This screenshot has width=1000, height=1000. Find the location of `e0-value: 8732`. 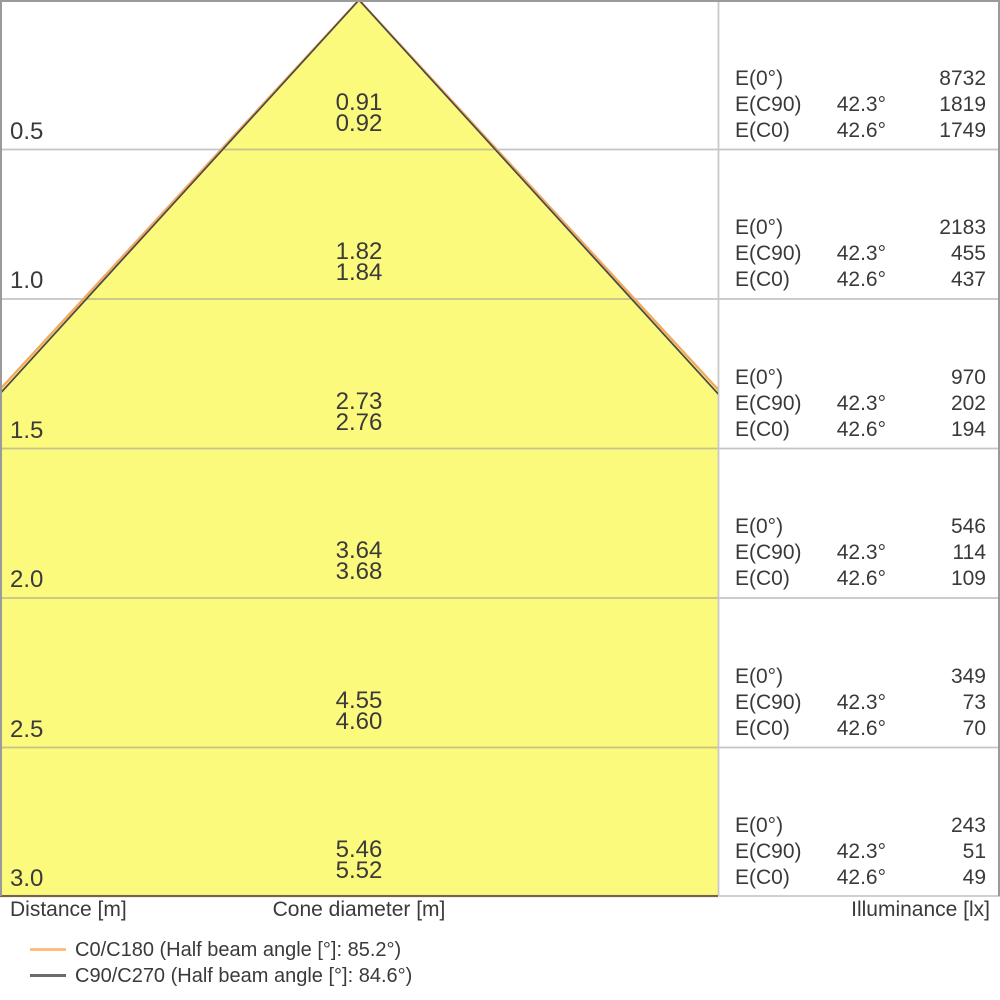

e0-value: 8732 is located at coordinates (962, 78).